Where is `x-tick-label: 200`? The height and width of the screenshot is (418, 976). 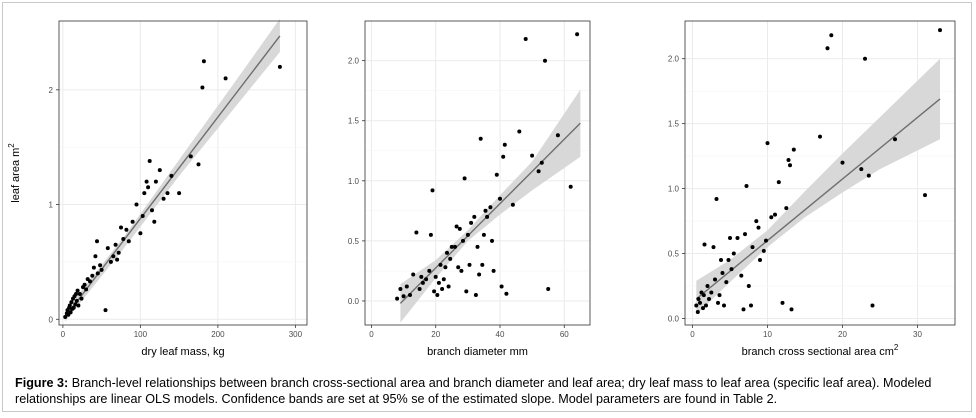 x-tick-label: 200 is located at coordinates (218, 334).